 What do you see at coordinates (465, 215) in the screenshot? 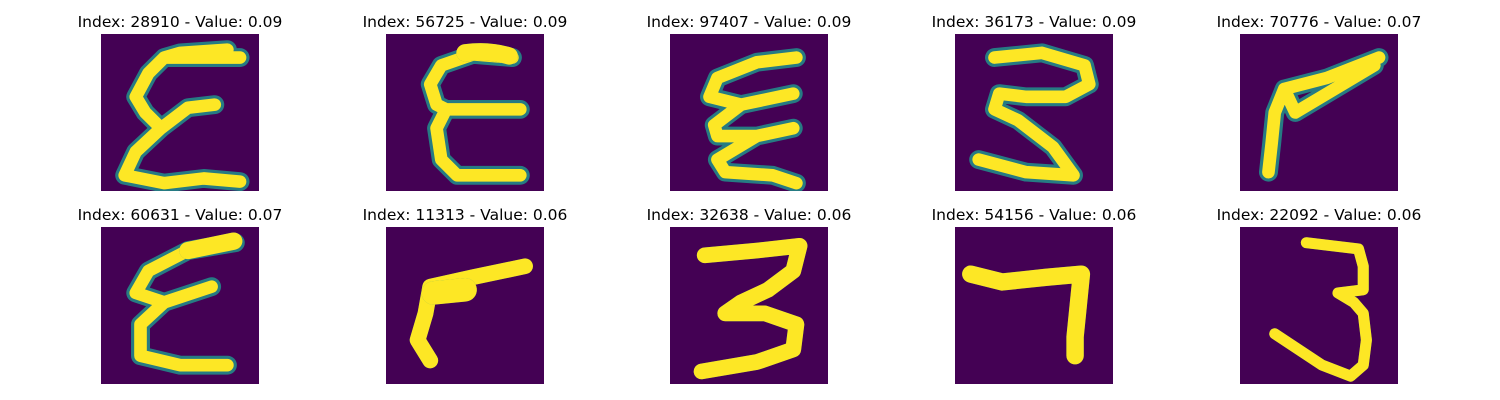
I see `panel-title: Index: 11313 - Value: 0.06` at bounding box center [465, 215].